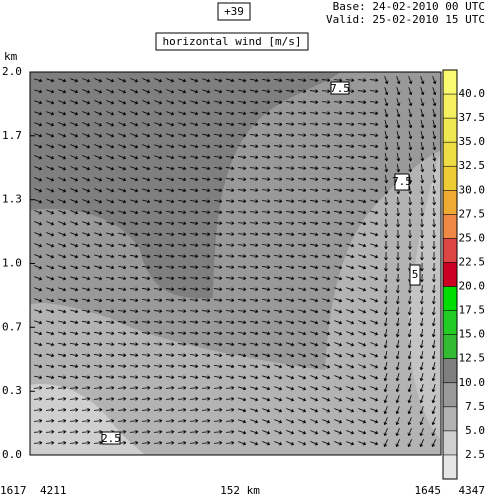 Image resolution: width=487 pixels, height=503 pixels. I want to click on contour-label: 7.5, so click(402, 181).